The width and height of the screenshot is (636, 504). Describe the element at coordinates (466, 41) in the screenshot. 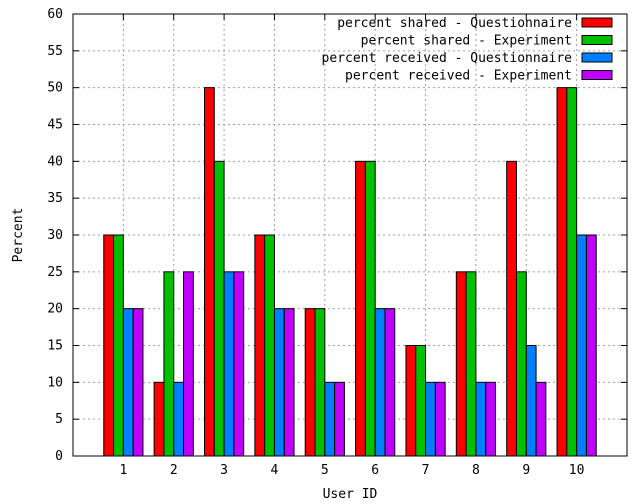

I see `legend-label: percent shared - Experiment` at that location.